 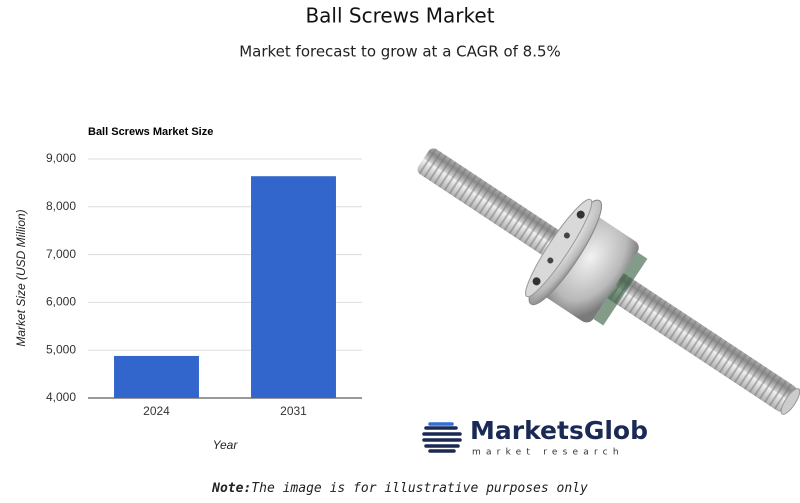 I want to click on note-label: Note:, so click(x=231, y=488).